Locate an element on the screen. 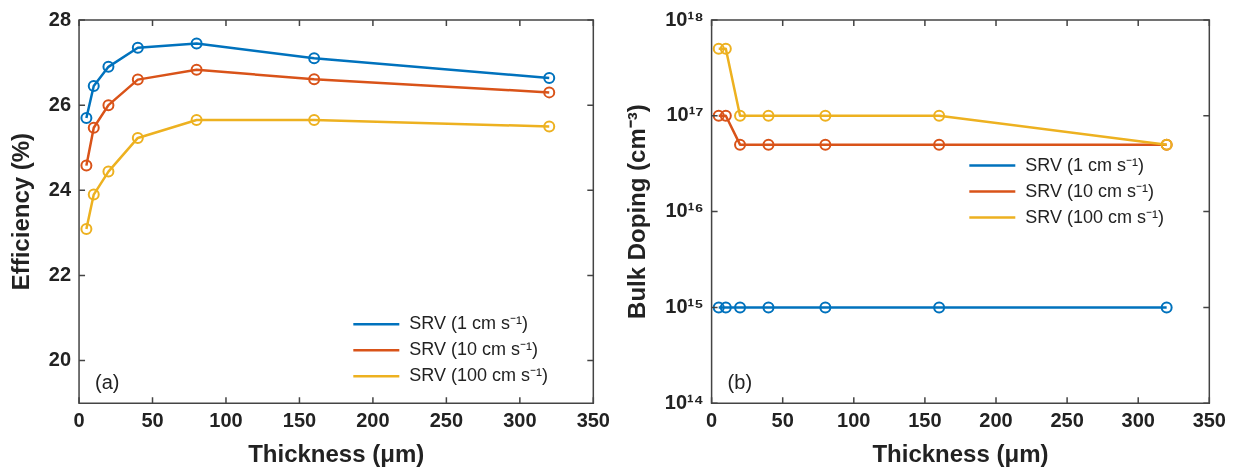 The width and height of the screenshot is (1233, 476). y-tick-label: 10¹⁸ is located at coordinates (684, 18).